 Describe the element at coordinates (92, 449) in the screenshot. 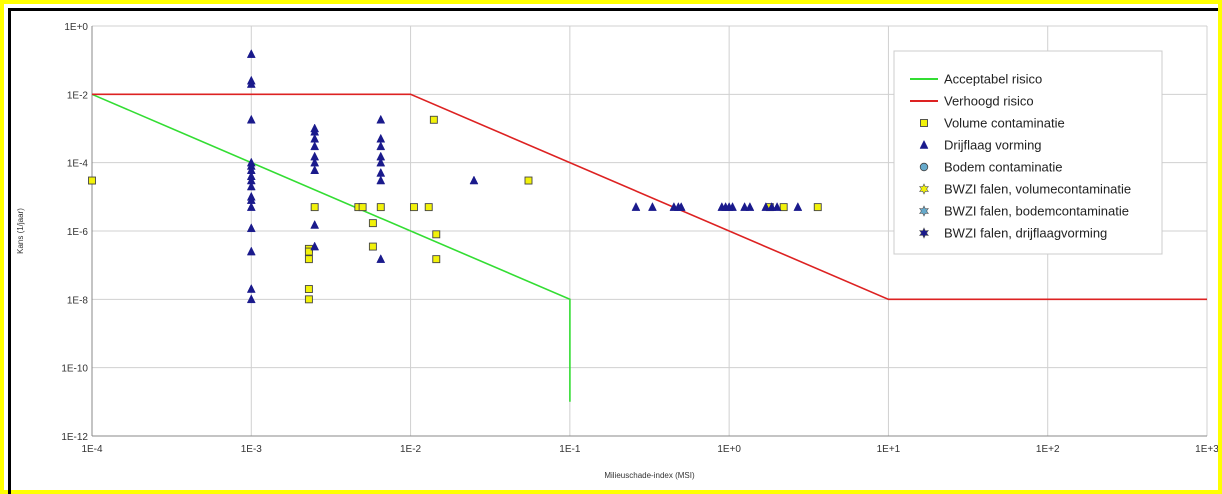

I see `x-tick-label: 1E-4` at that location.